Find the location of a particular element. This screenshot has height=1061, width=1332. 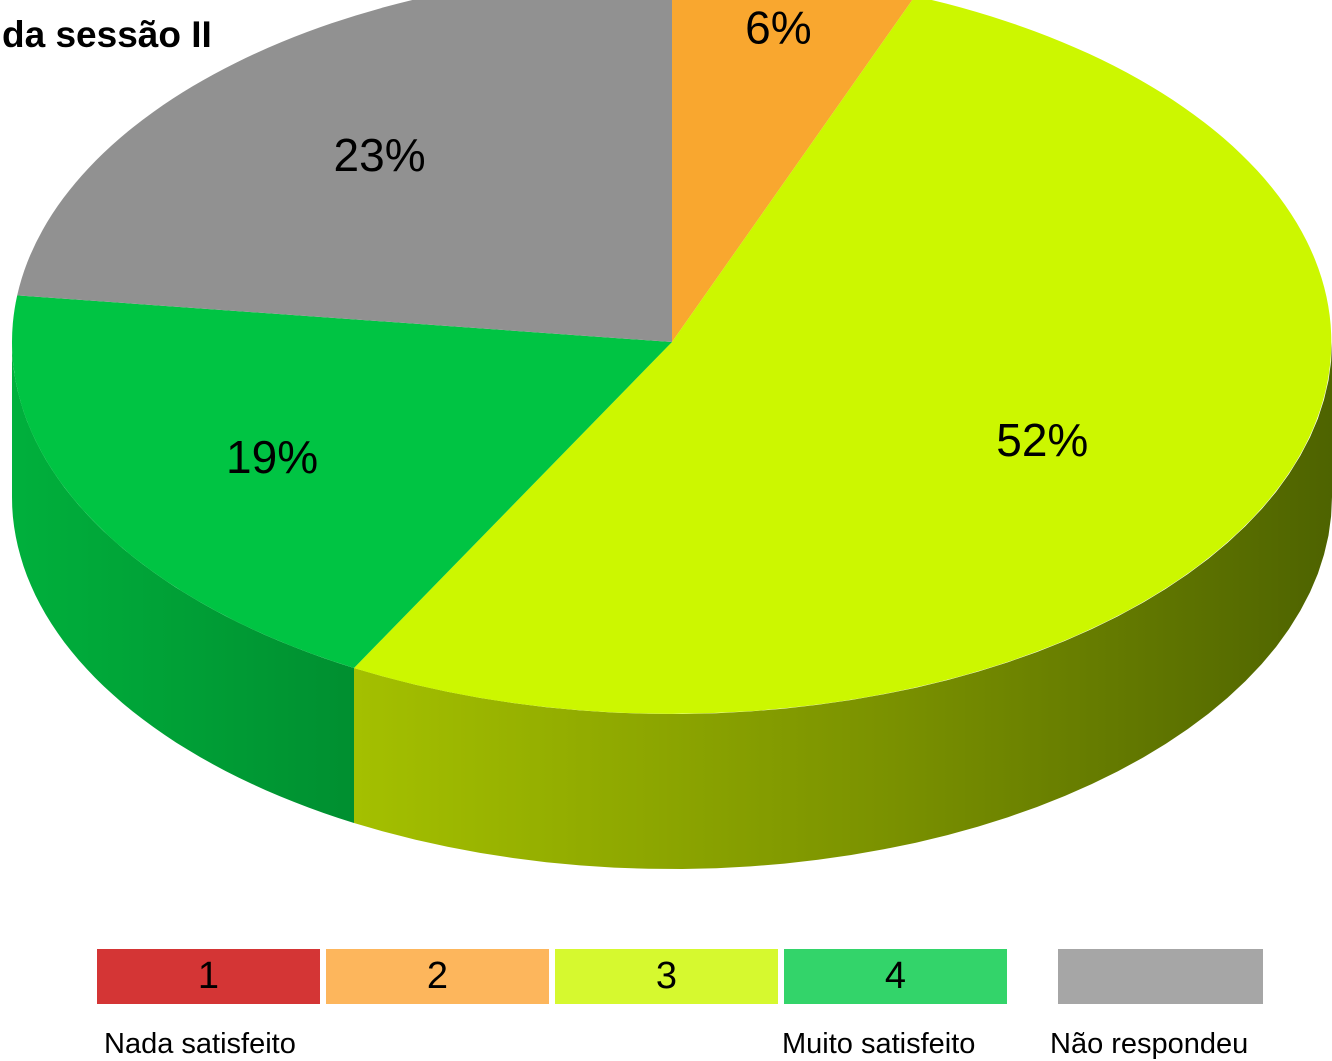

no-answer-caption: Não respondeu is located at coordinates (1149, 1044).